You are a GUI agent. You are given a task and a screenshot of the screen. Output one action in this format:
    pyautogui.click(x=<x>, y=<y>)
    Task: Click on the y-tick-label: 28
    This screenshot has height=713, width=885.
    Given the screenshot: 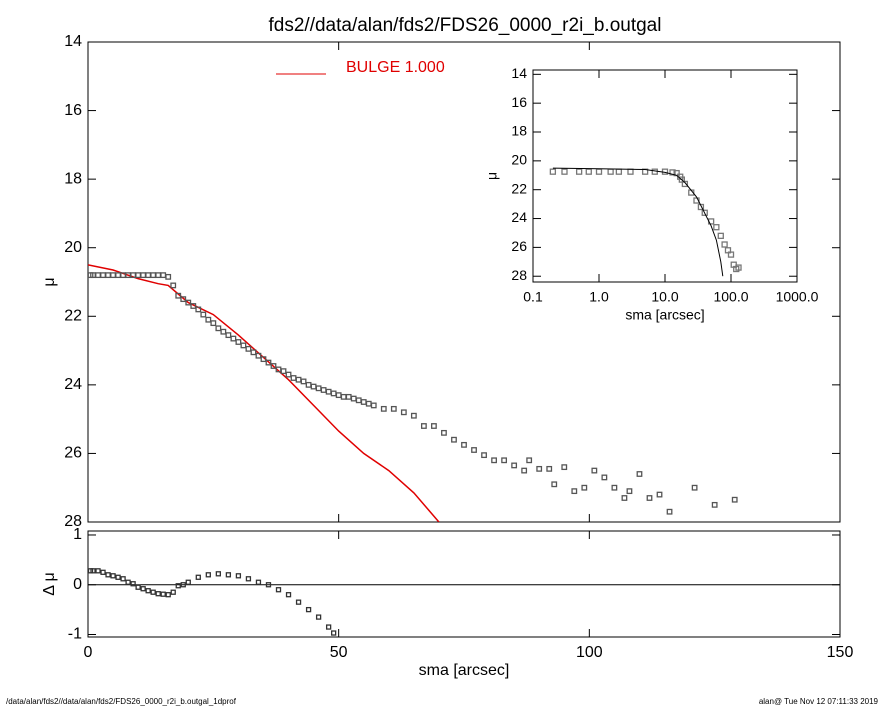 What is the action you would take?
    pyautogui.click(x=73, y=521)
    